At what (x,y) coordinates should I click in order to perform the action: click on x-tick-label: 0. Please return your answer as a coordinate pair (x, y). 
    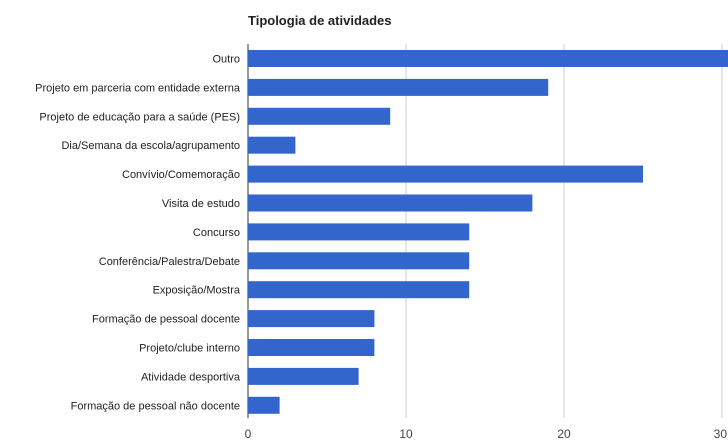
    Looking at the image, I should click on (248, 434).